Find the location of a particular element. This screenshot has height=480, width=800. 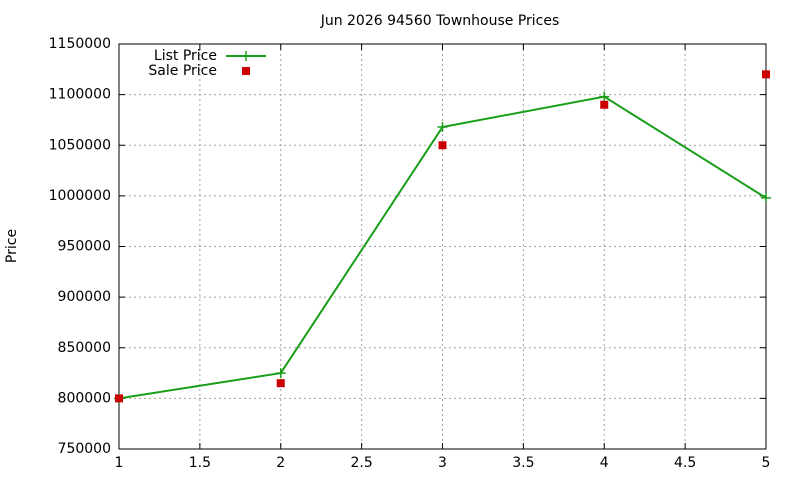

chart-title: Jun 2026 94560 Townhouse Prices is located at coordinates (440, 21).